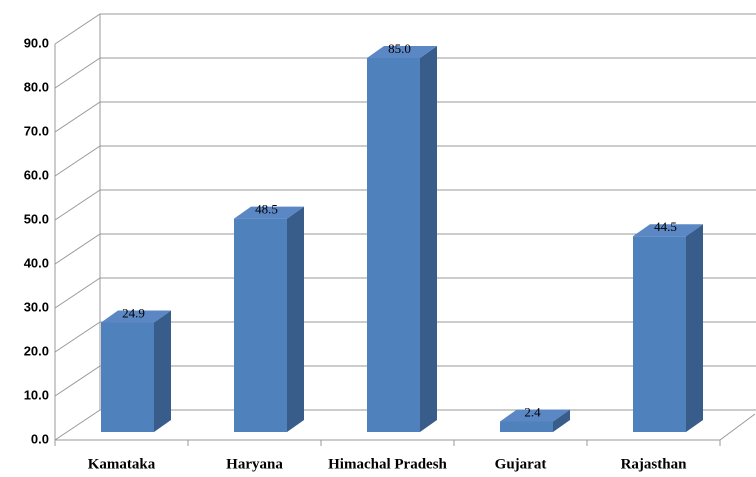 This screenshot has width=756, height=477. What do you see at coordinates (36, 350) in the screenshot?
I see `y-tick-label: 20.0` at bounding box center [36, 350].